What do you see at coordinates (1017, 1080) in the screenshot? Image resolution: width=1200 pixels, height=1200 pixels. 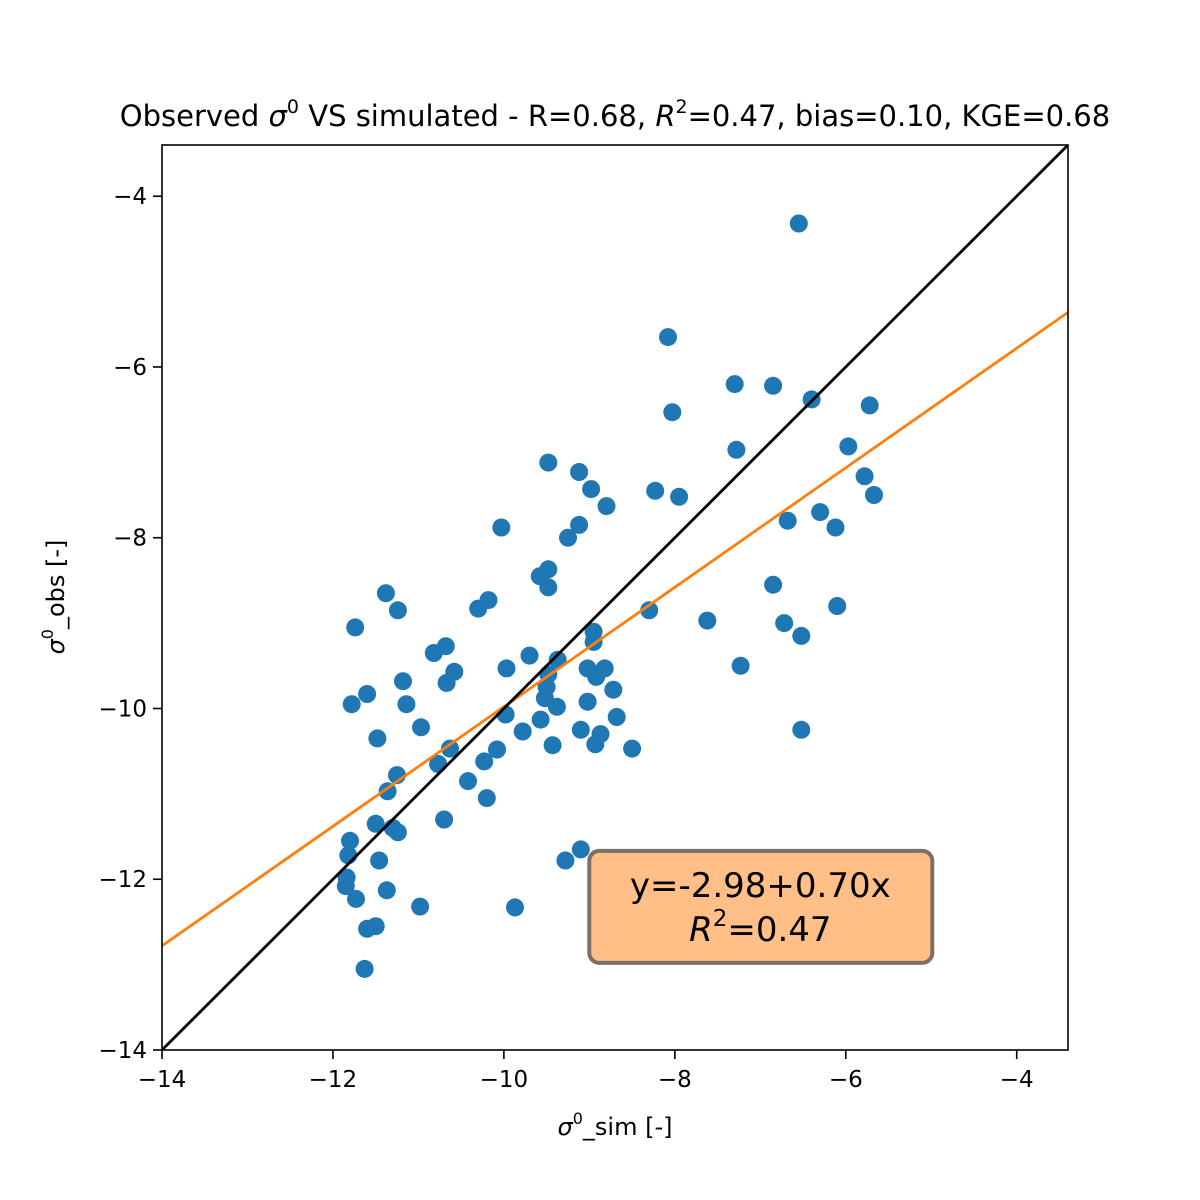 I see `x-tick-label: −4` at bounding box center [1017, 1080].